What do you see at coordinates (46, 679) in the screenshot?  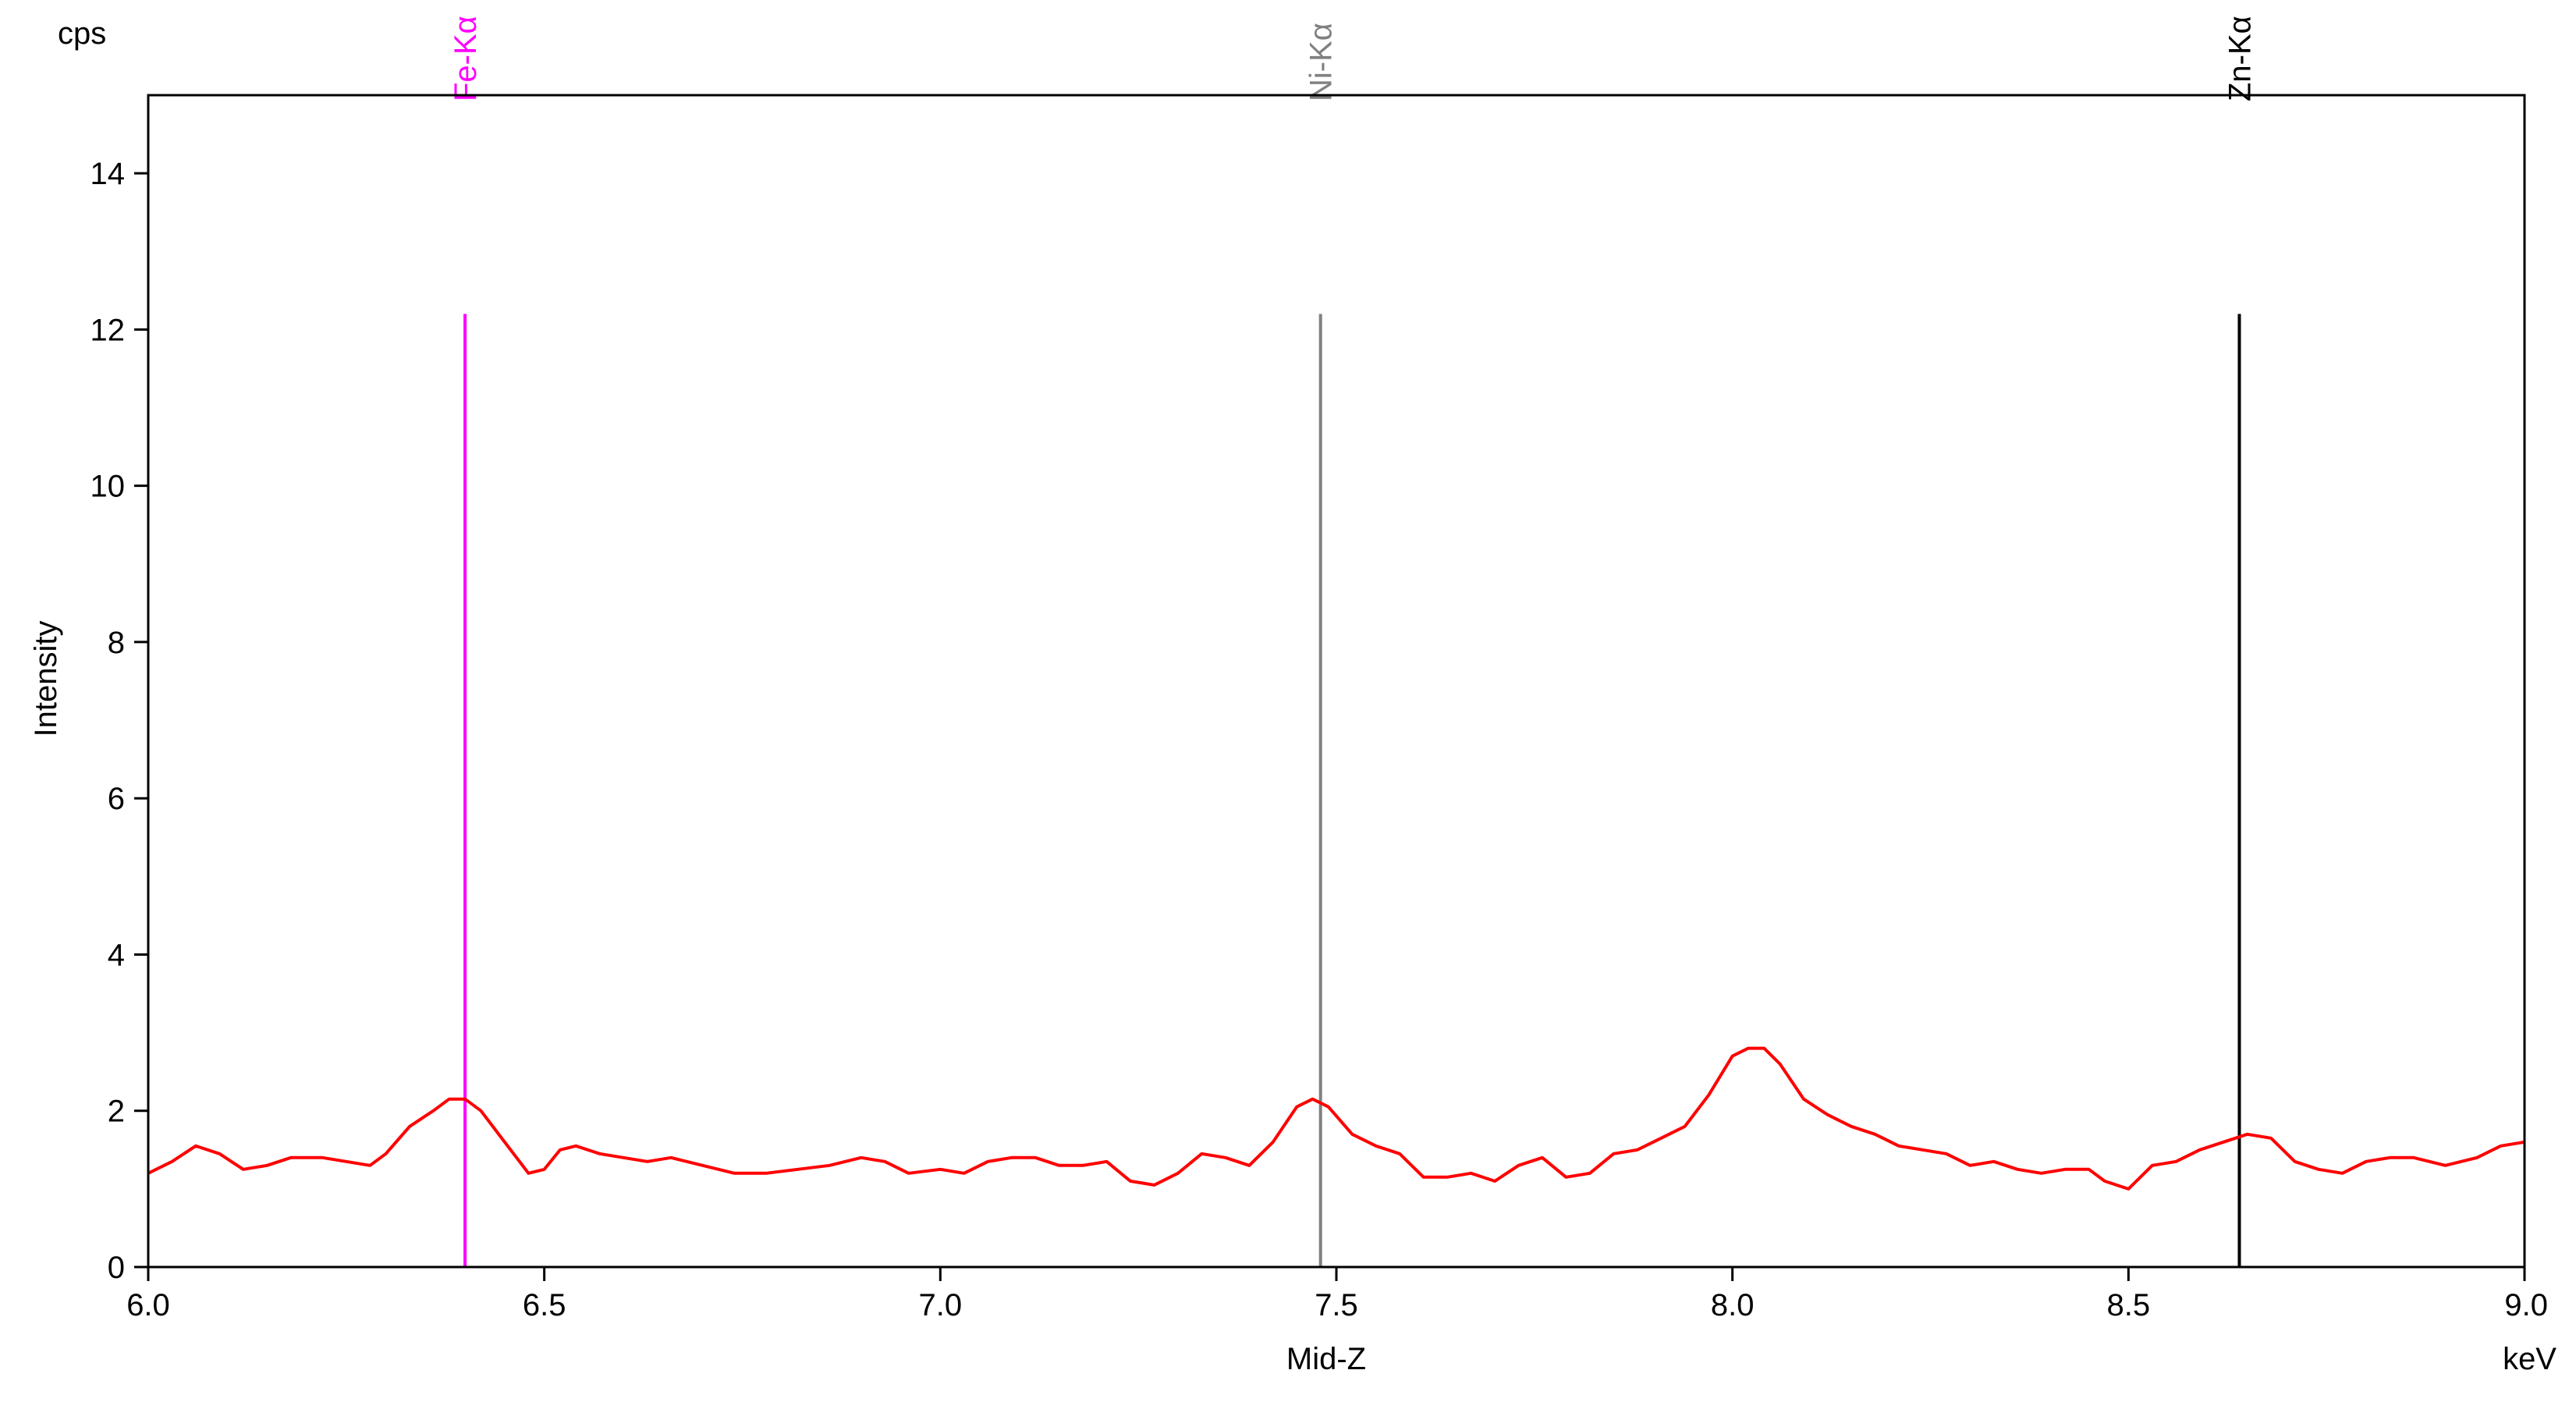 I see `y-axis-title: Intensity` at bounding box center [46, 679].